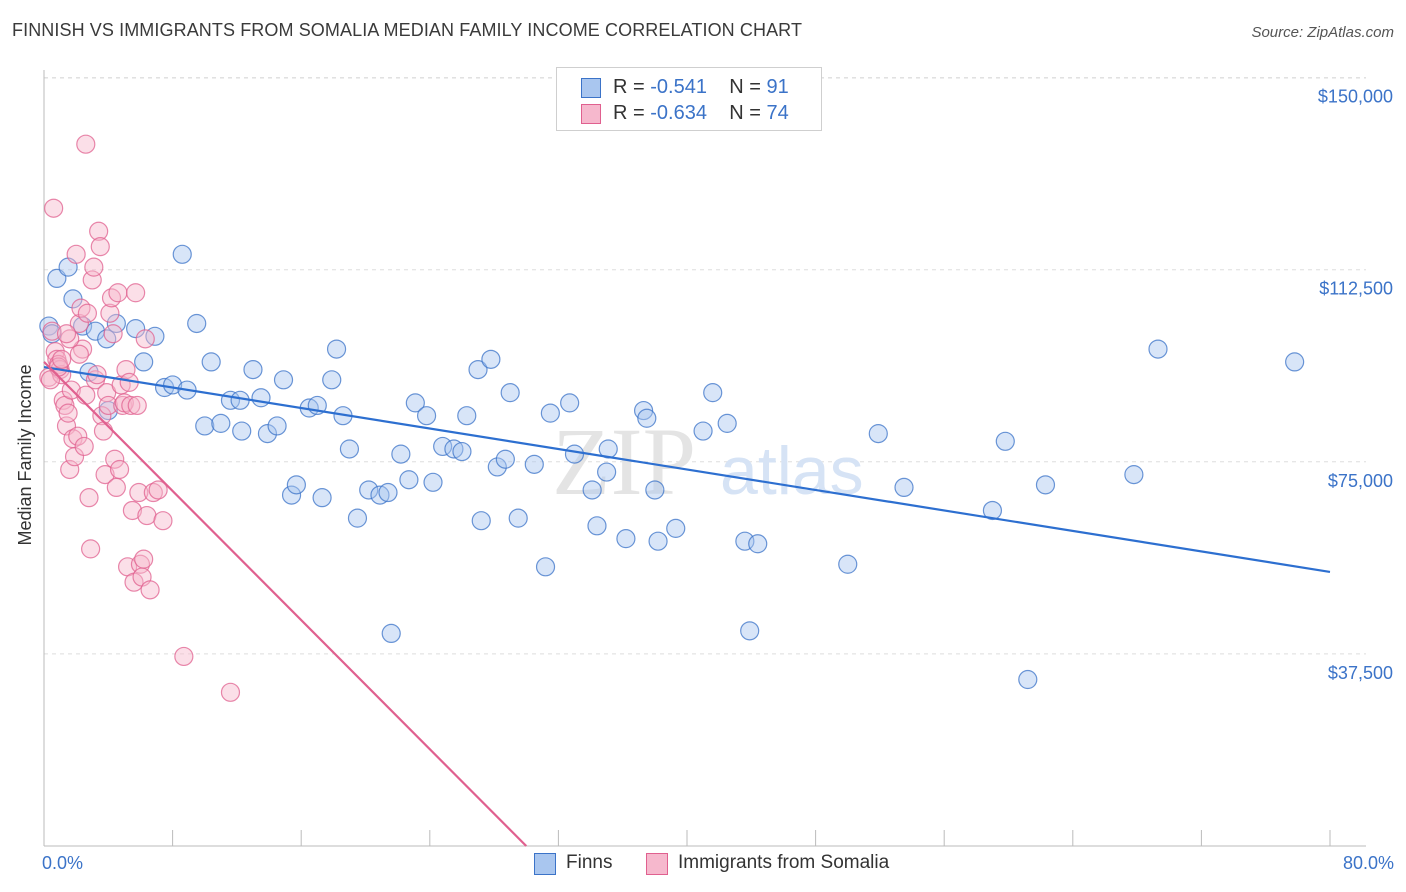  Describe the element at coordinates (624, 461) in the screenshot. I see `watermark-zip: ZIP` at that location.